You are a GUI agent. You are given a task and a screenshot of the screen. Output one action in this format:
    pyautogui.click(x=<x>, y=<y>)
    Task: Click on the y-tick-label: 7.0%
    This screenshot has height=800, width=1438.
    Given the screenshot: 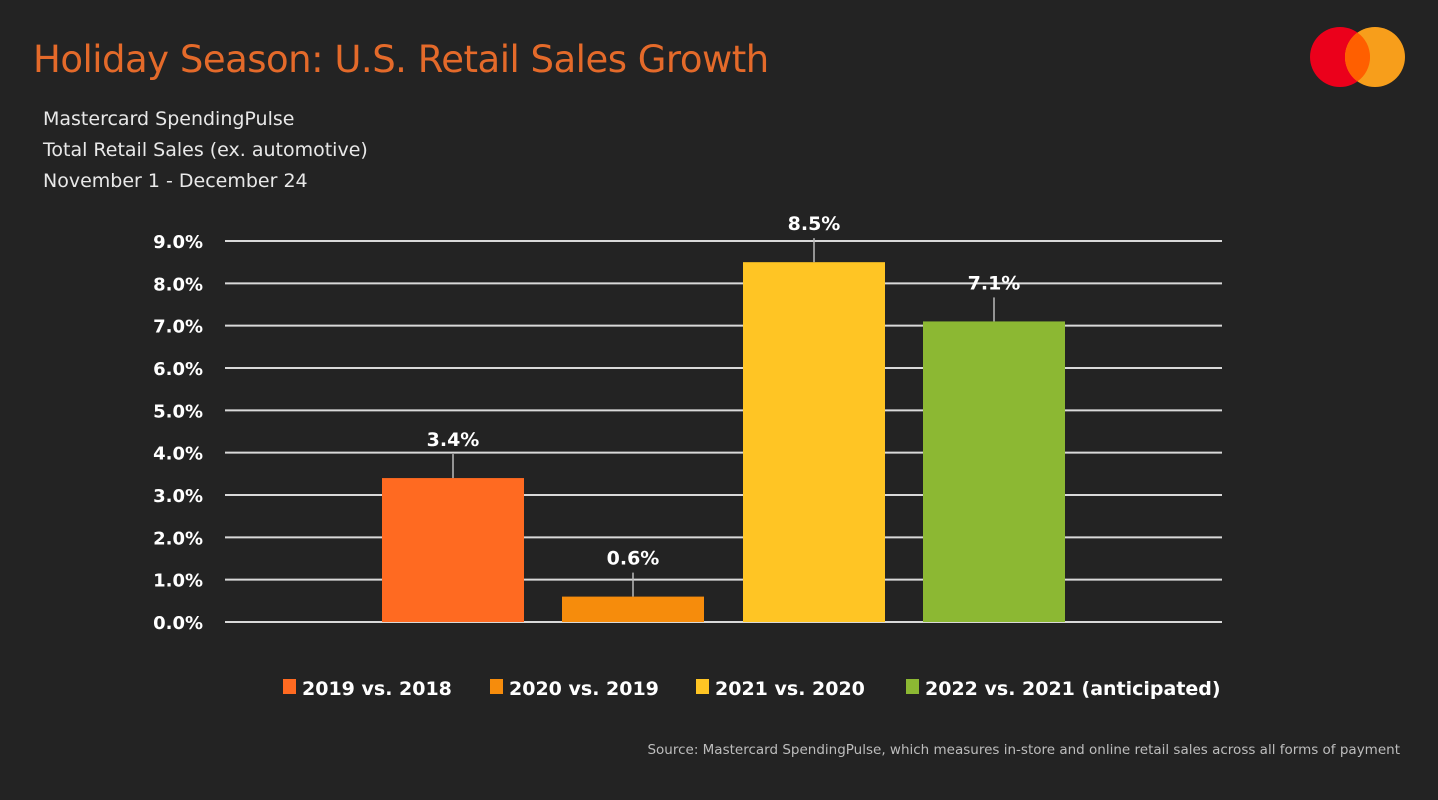 What is the action you would take?
    pyautogui.click(x=178, y=327)
    